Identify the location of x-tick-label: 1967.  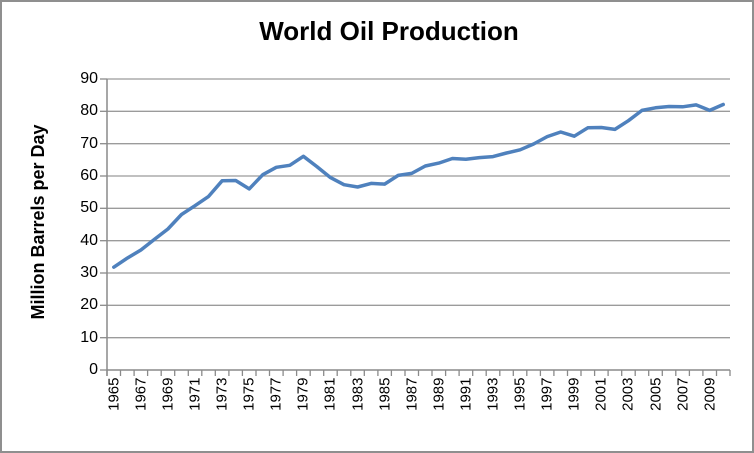
(141, 394).